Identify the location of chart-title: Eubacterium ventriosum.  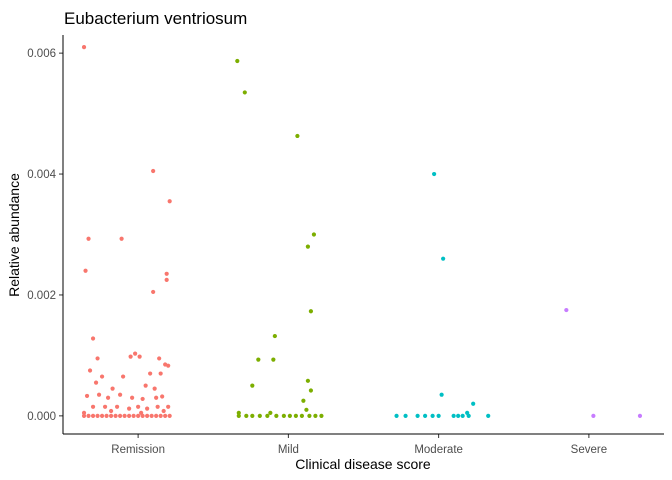
(155, 18).